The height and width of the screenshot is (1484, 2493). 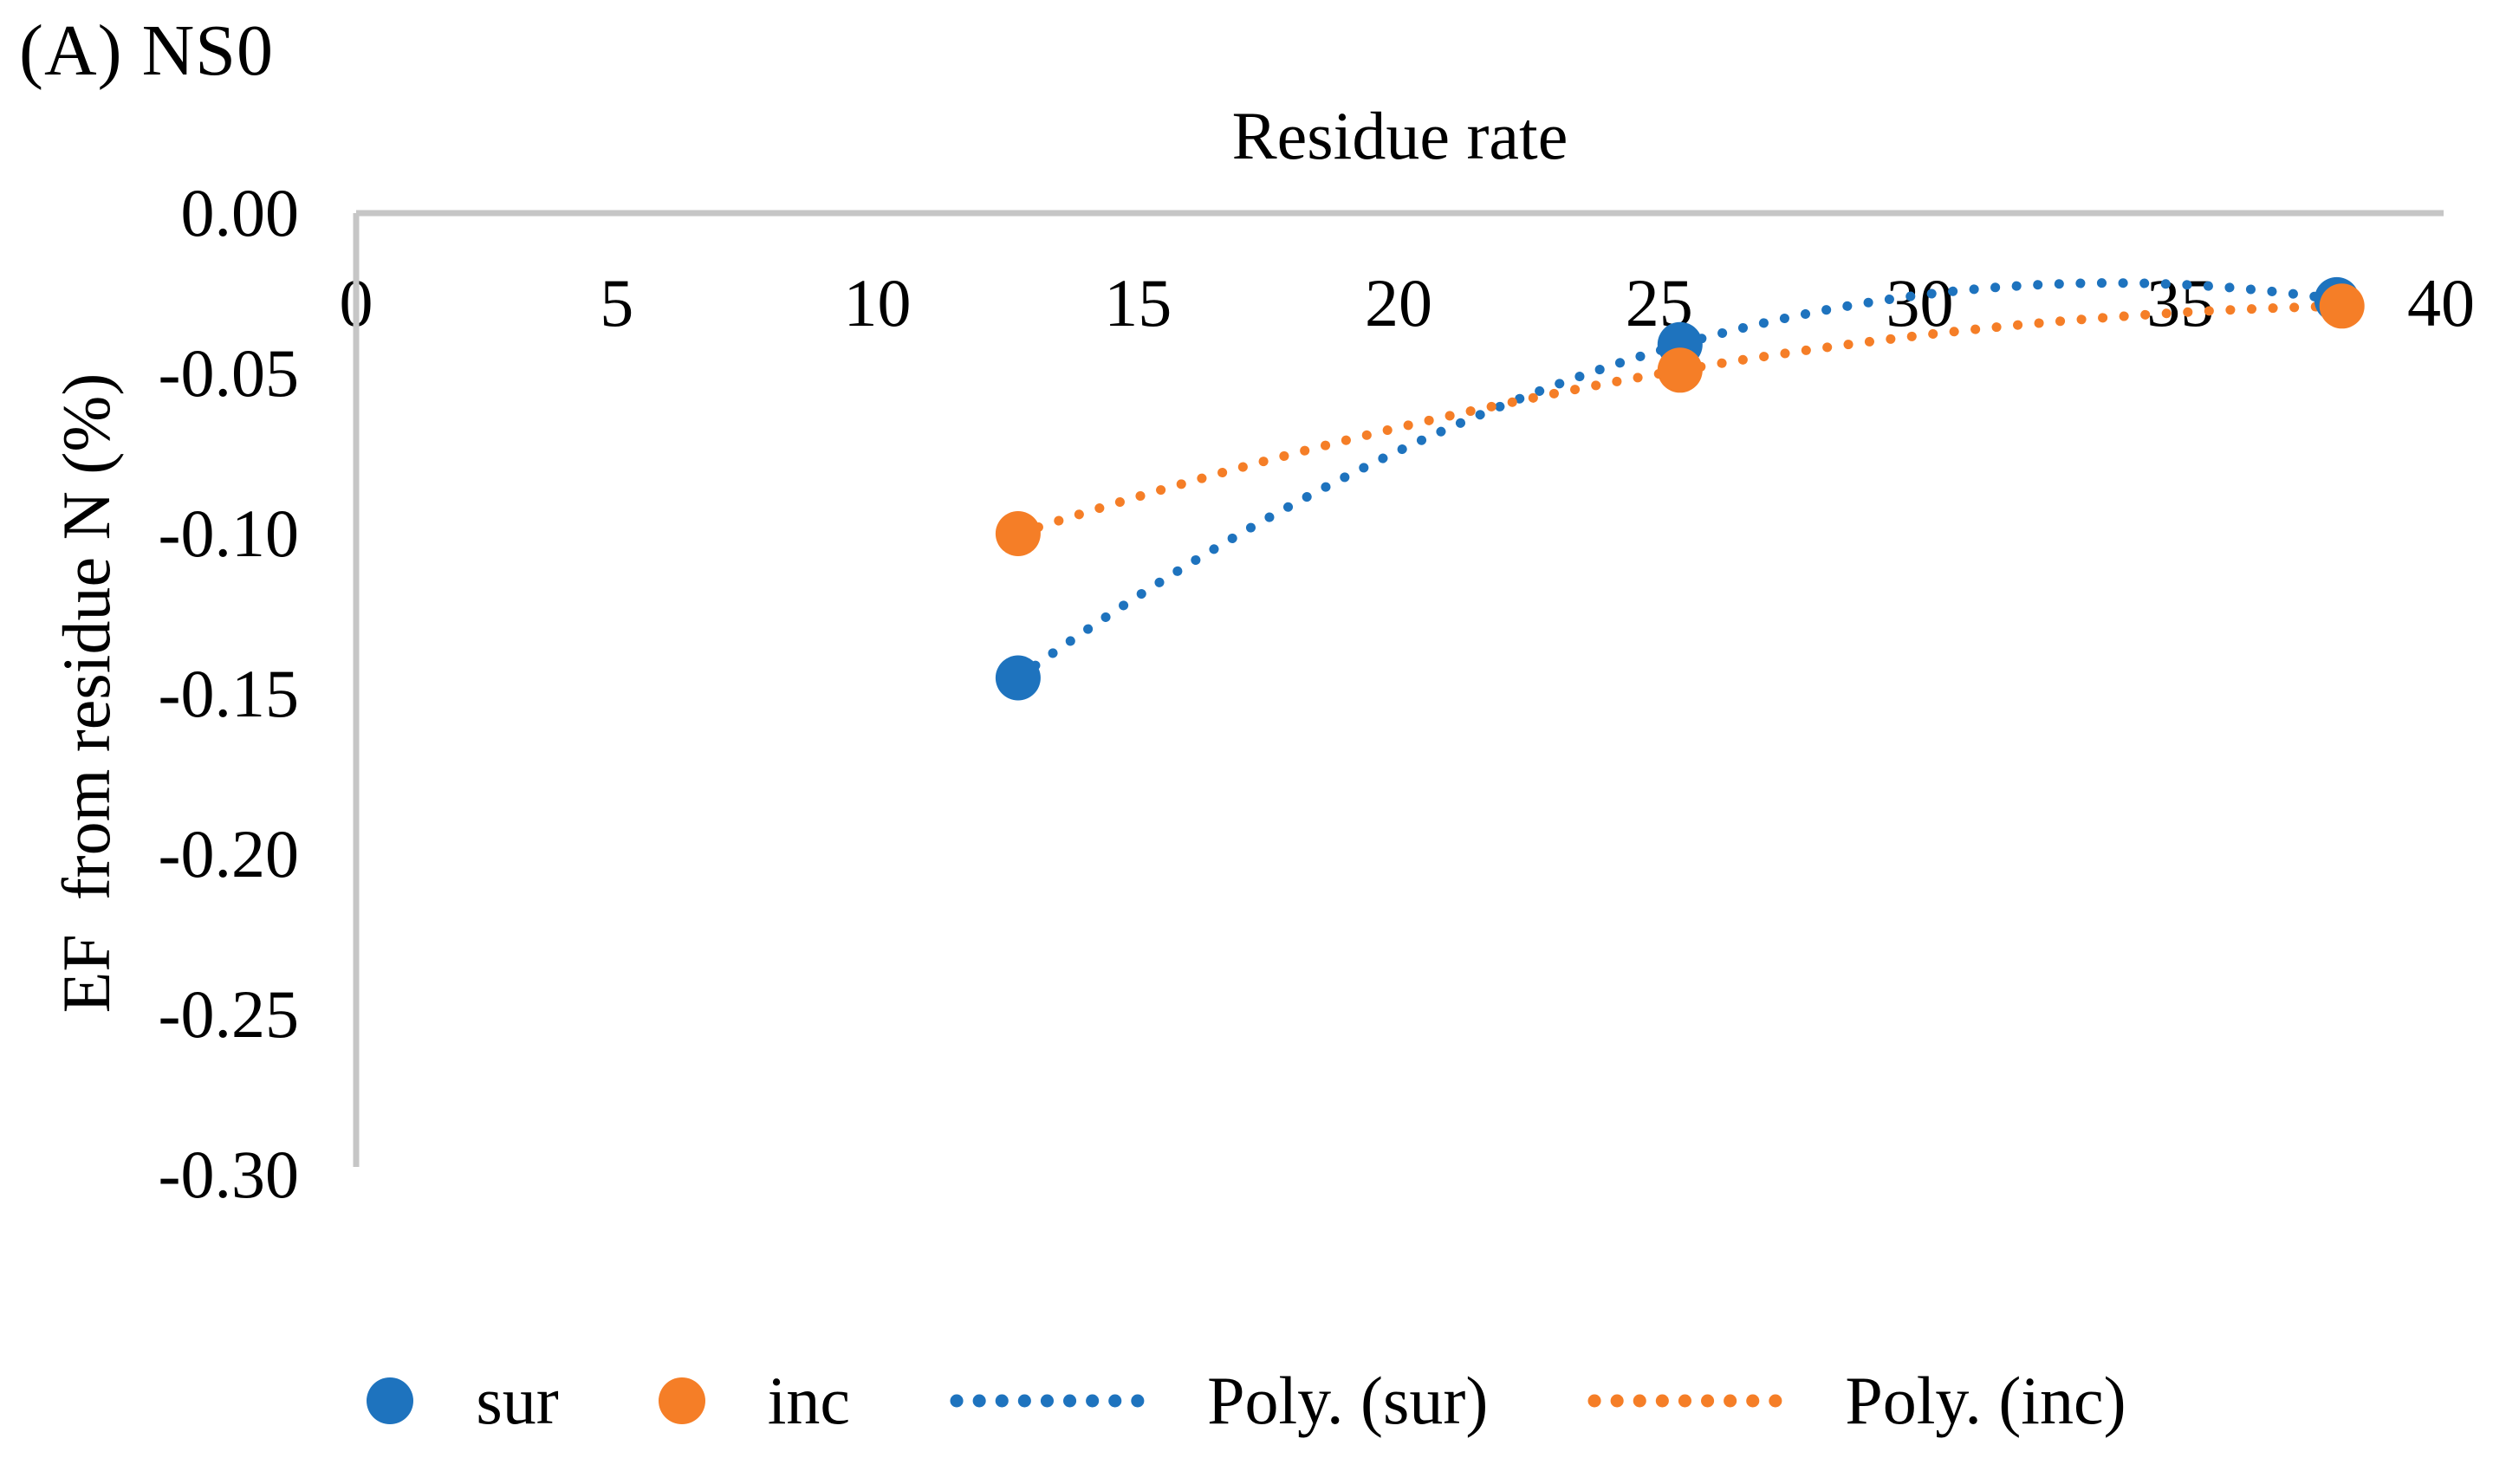 I want to click on panel-title: (A) NS0, so click(x=146, y=50).